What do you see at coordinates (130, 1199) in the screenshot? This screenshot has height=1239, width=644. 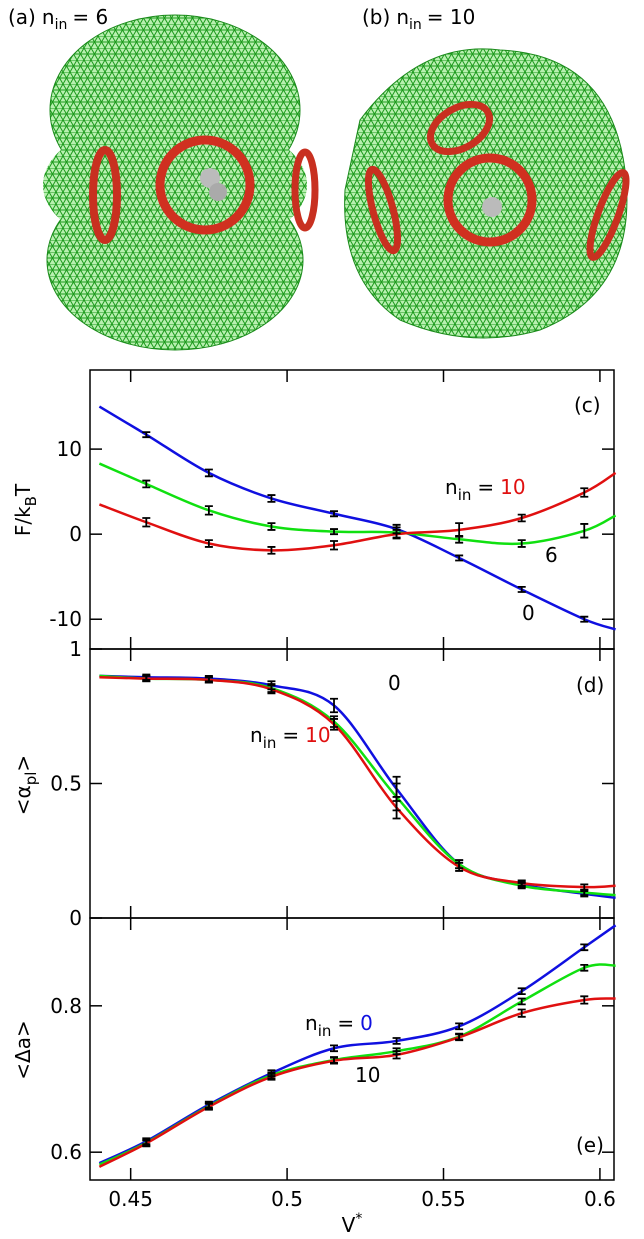 I see `x-tick-label: 0.45` at bounding box center [130, 1199].